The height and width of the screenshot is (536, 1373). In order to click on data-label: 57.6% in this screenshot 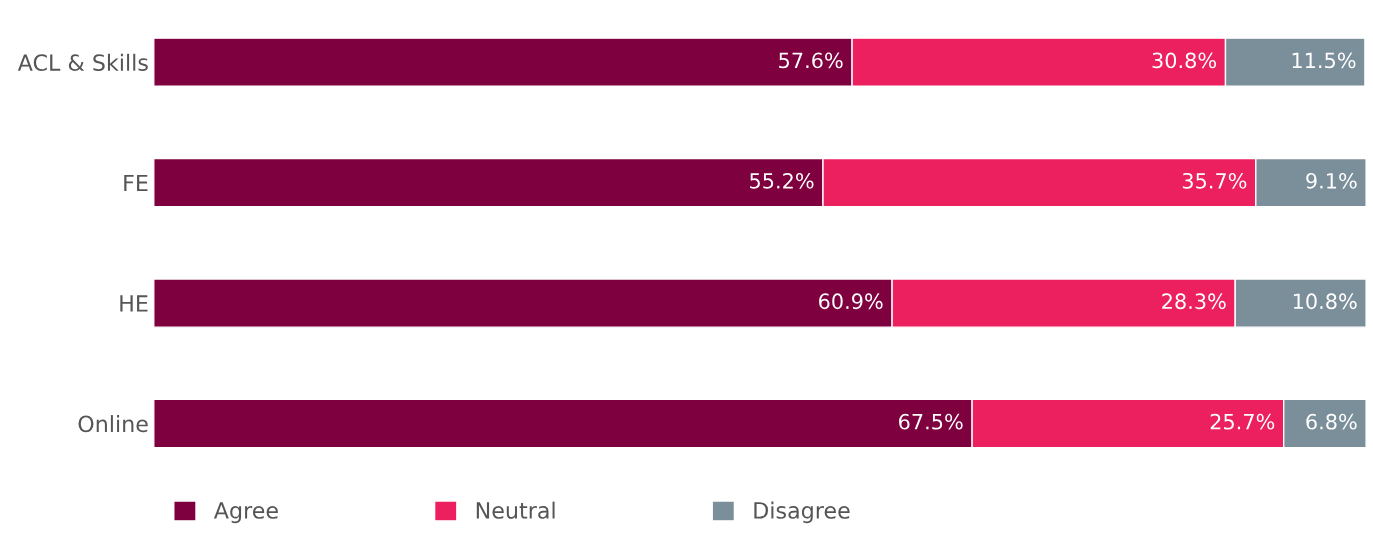, I will do `click(811, 60)`.